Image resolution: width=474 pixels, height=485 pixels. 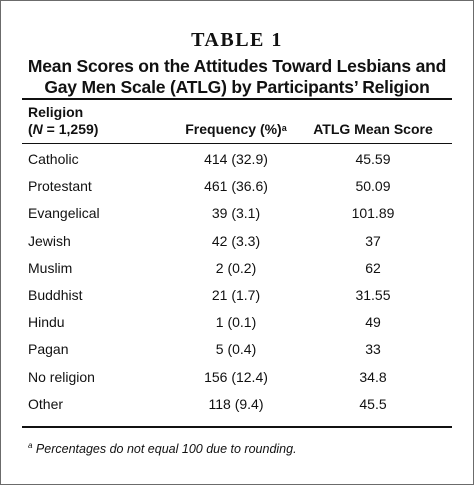 I want to click on bottom-rule, so click(x=237, y=427).